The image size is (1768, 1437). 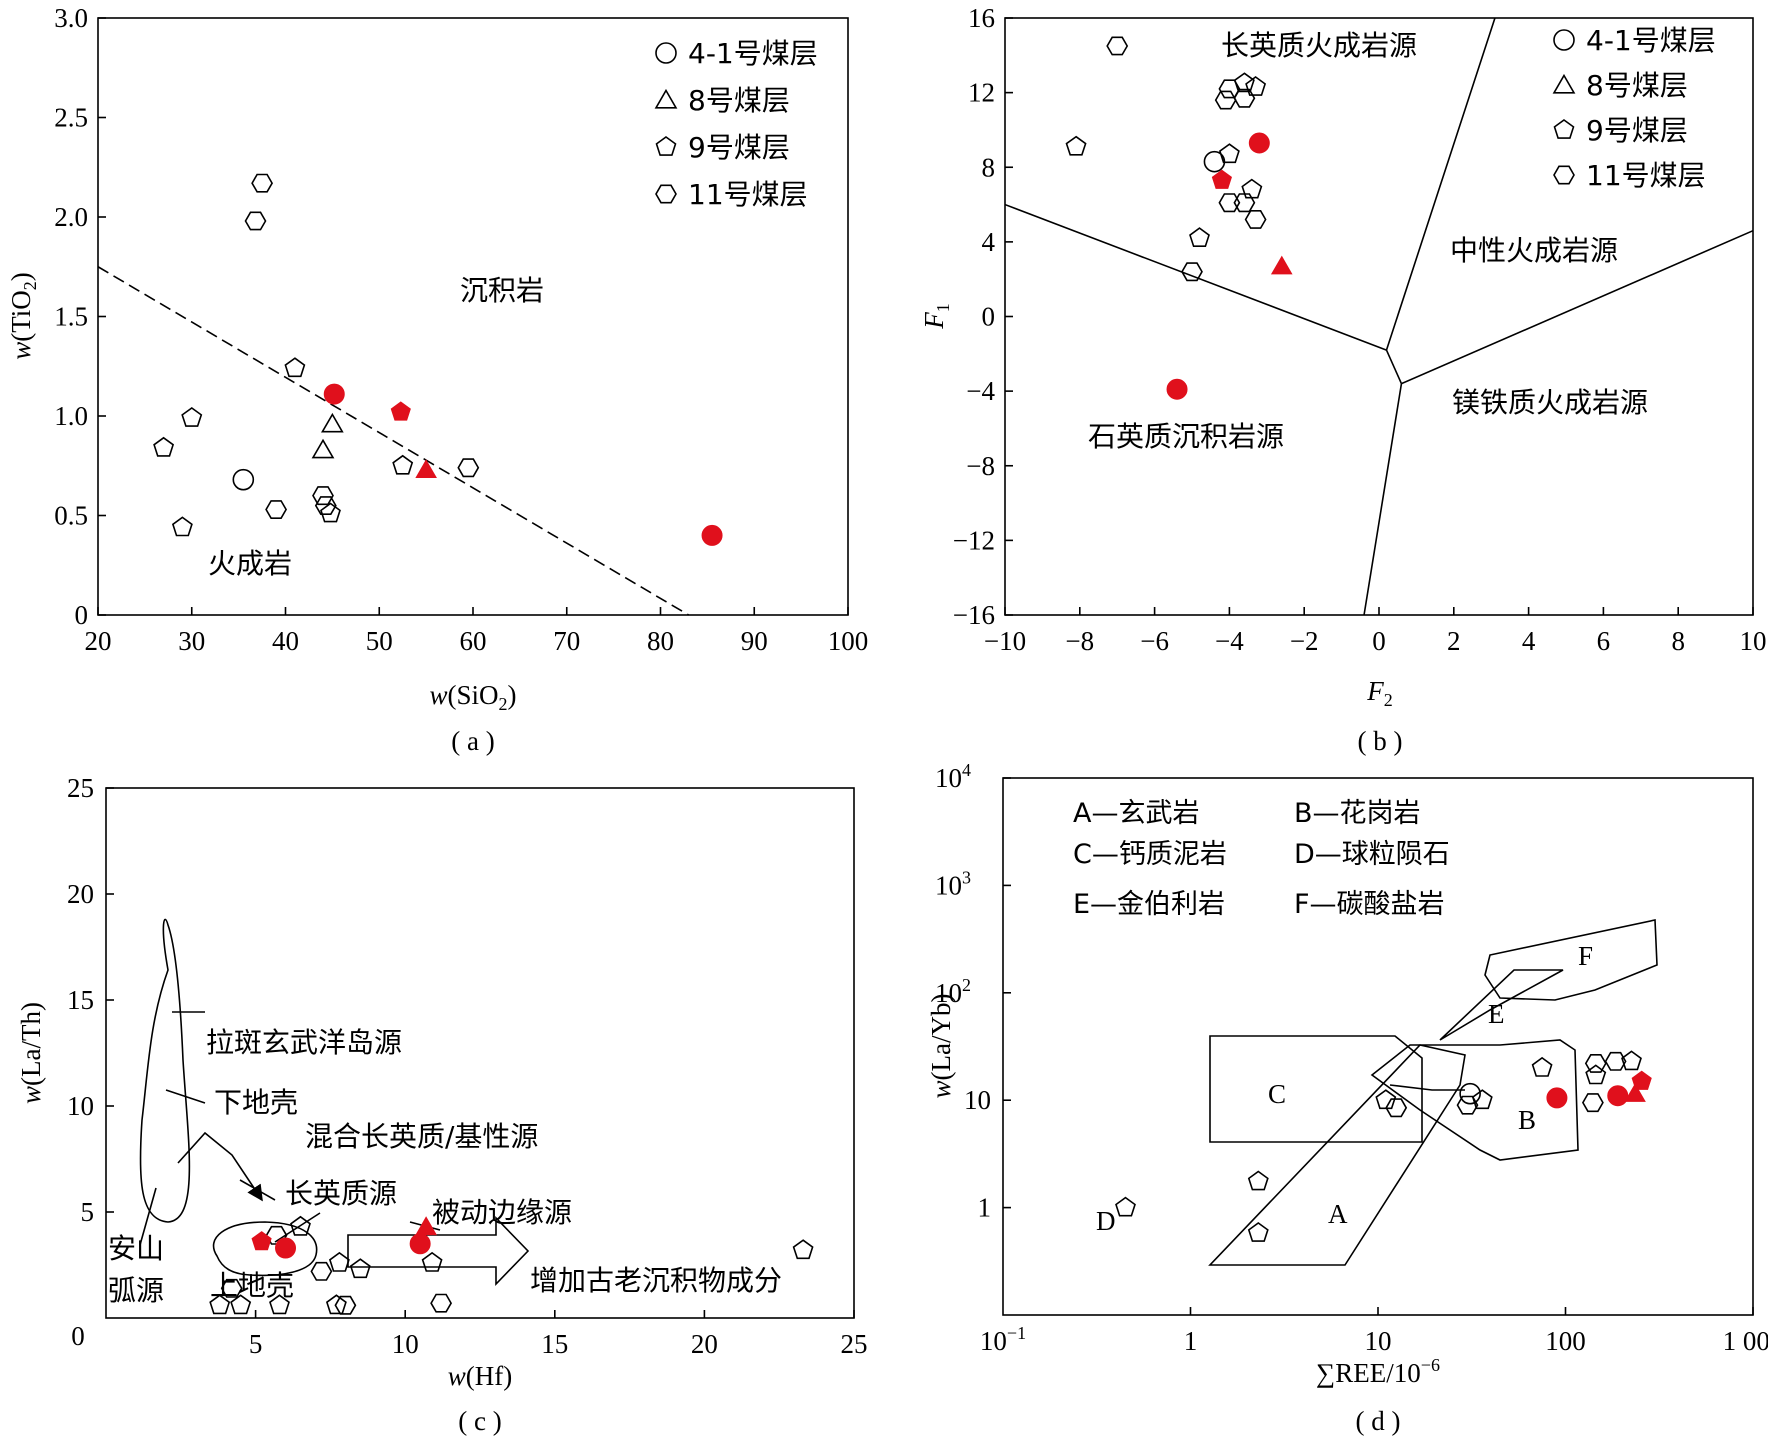 I want to click on x-tick-label: 8, so click(x=1678, y=641).